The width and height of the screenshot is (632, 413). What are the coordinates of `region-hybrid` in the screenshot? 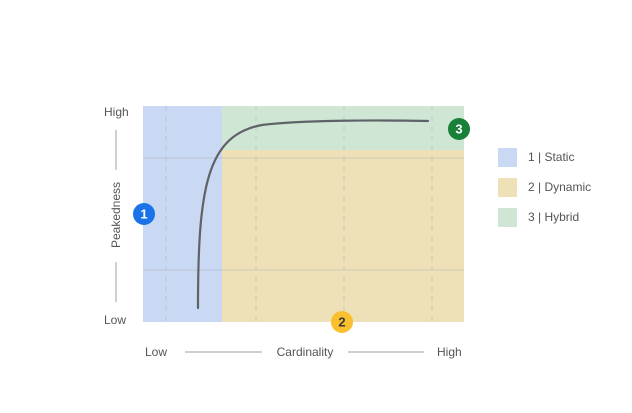 It's located at (343, 128).